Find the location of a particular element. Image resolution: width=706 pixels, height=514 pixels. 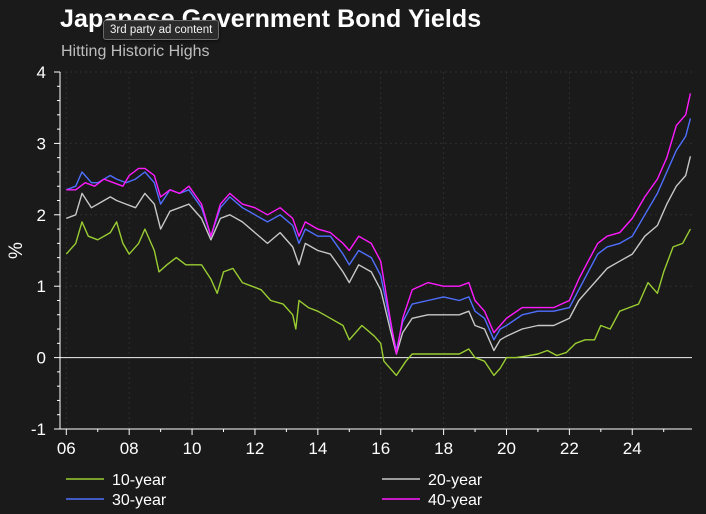

legend-label: 40-year is located at coordinates (455, 500).